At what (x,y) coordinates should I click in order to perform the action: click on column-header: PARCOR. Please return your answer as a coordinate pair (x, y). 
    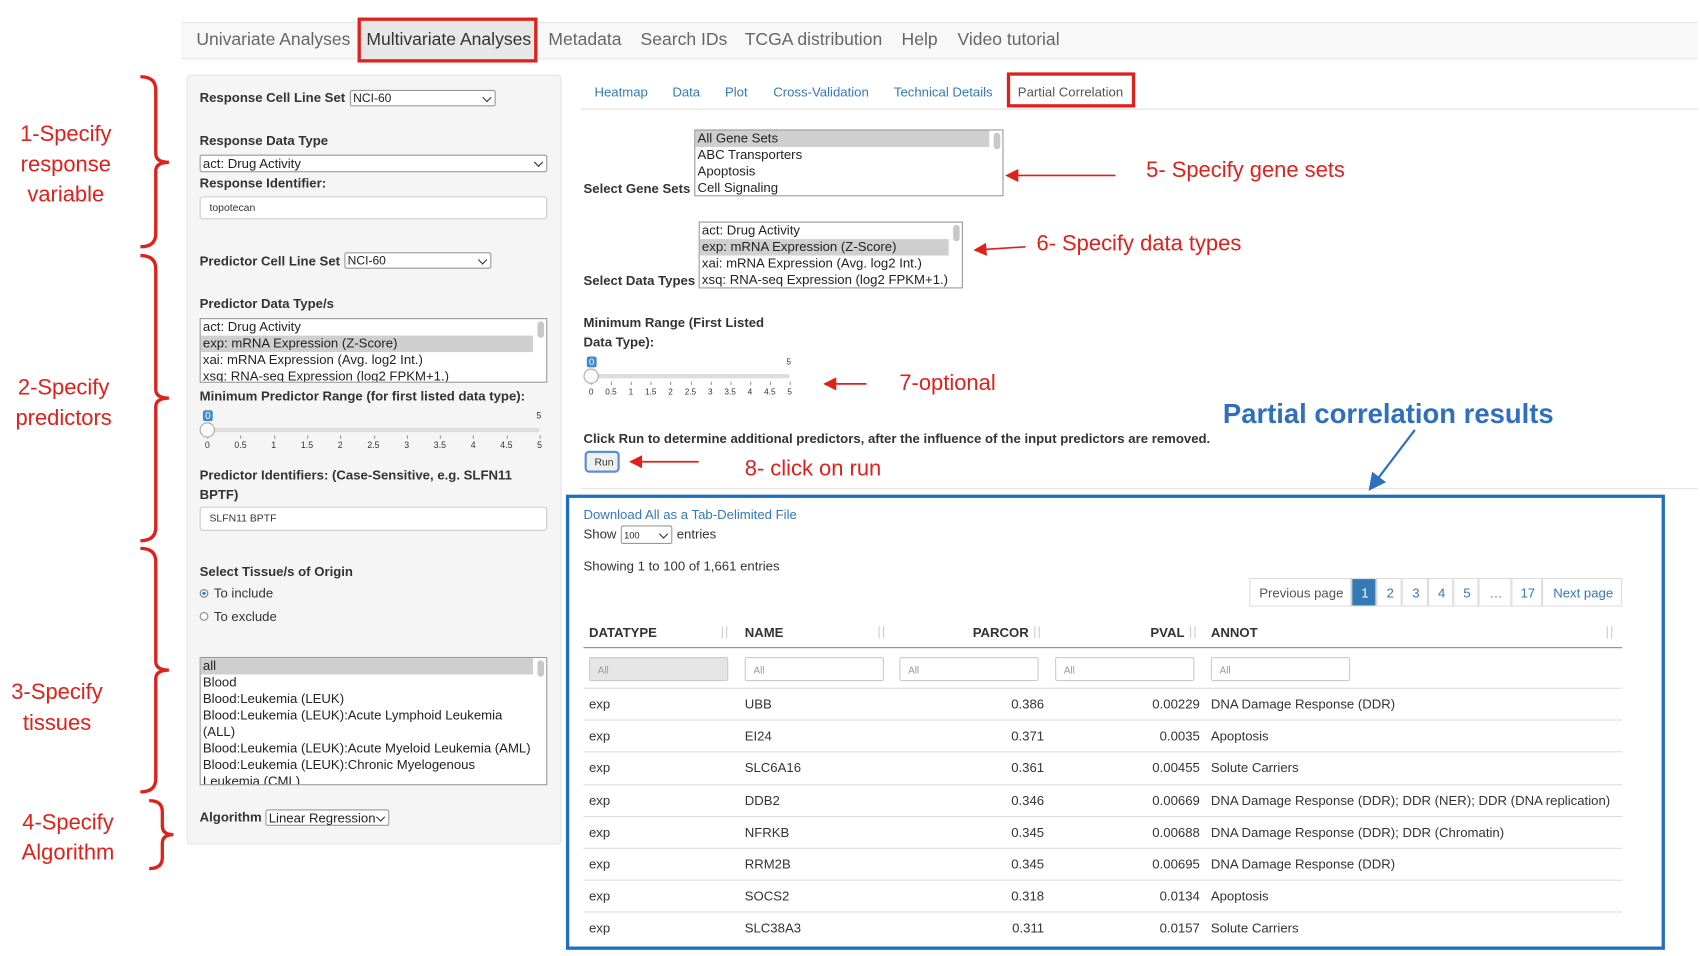
    Looking at the image, I should click on (1000, 633).